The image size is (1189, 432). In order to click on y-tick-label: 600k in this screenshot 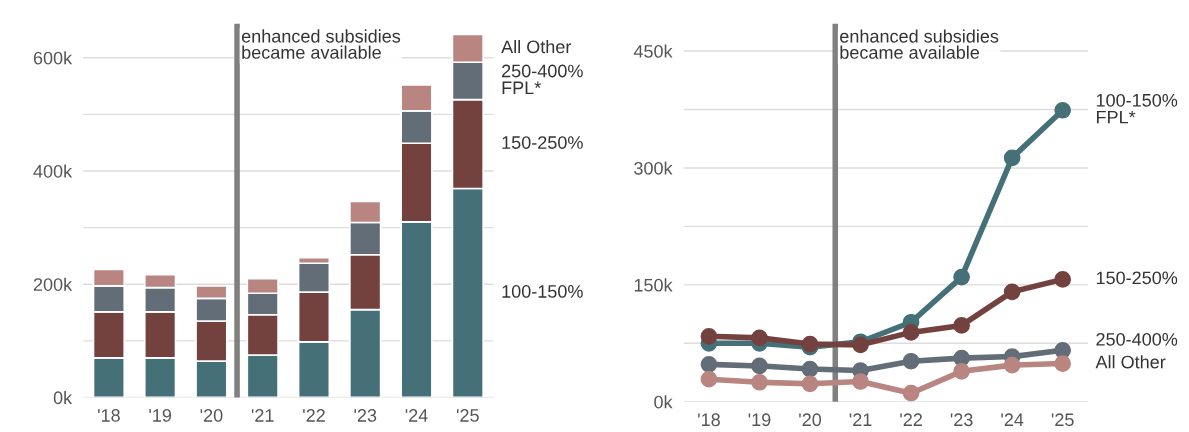, I will do `click(53, 58)`.